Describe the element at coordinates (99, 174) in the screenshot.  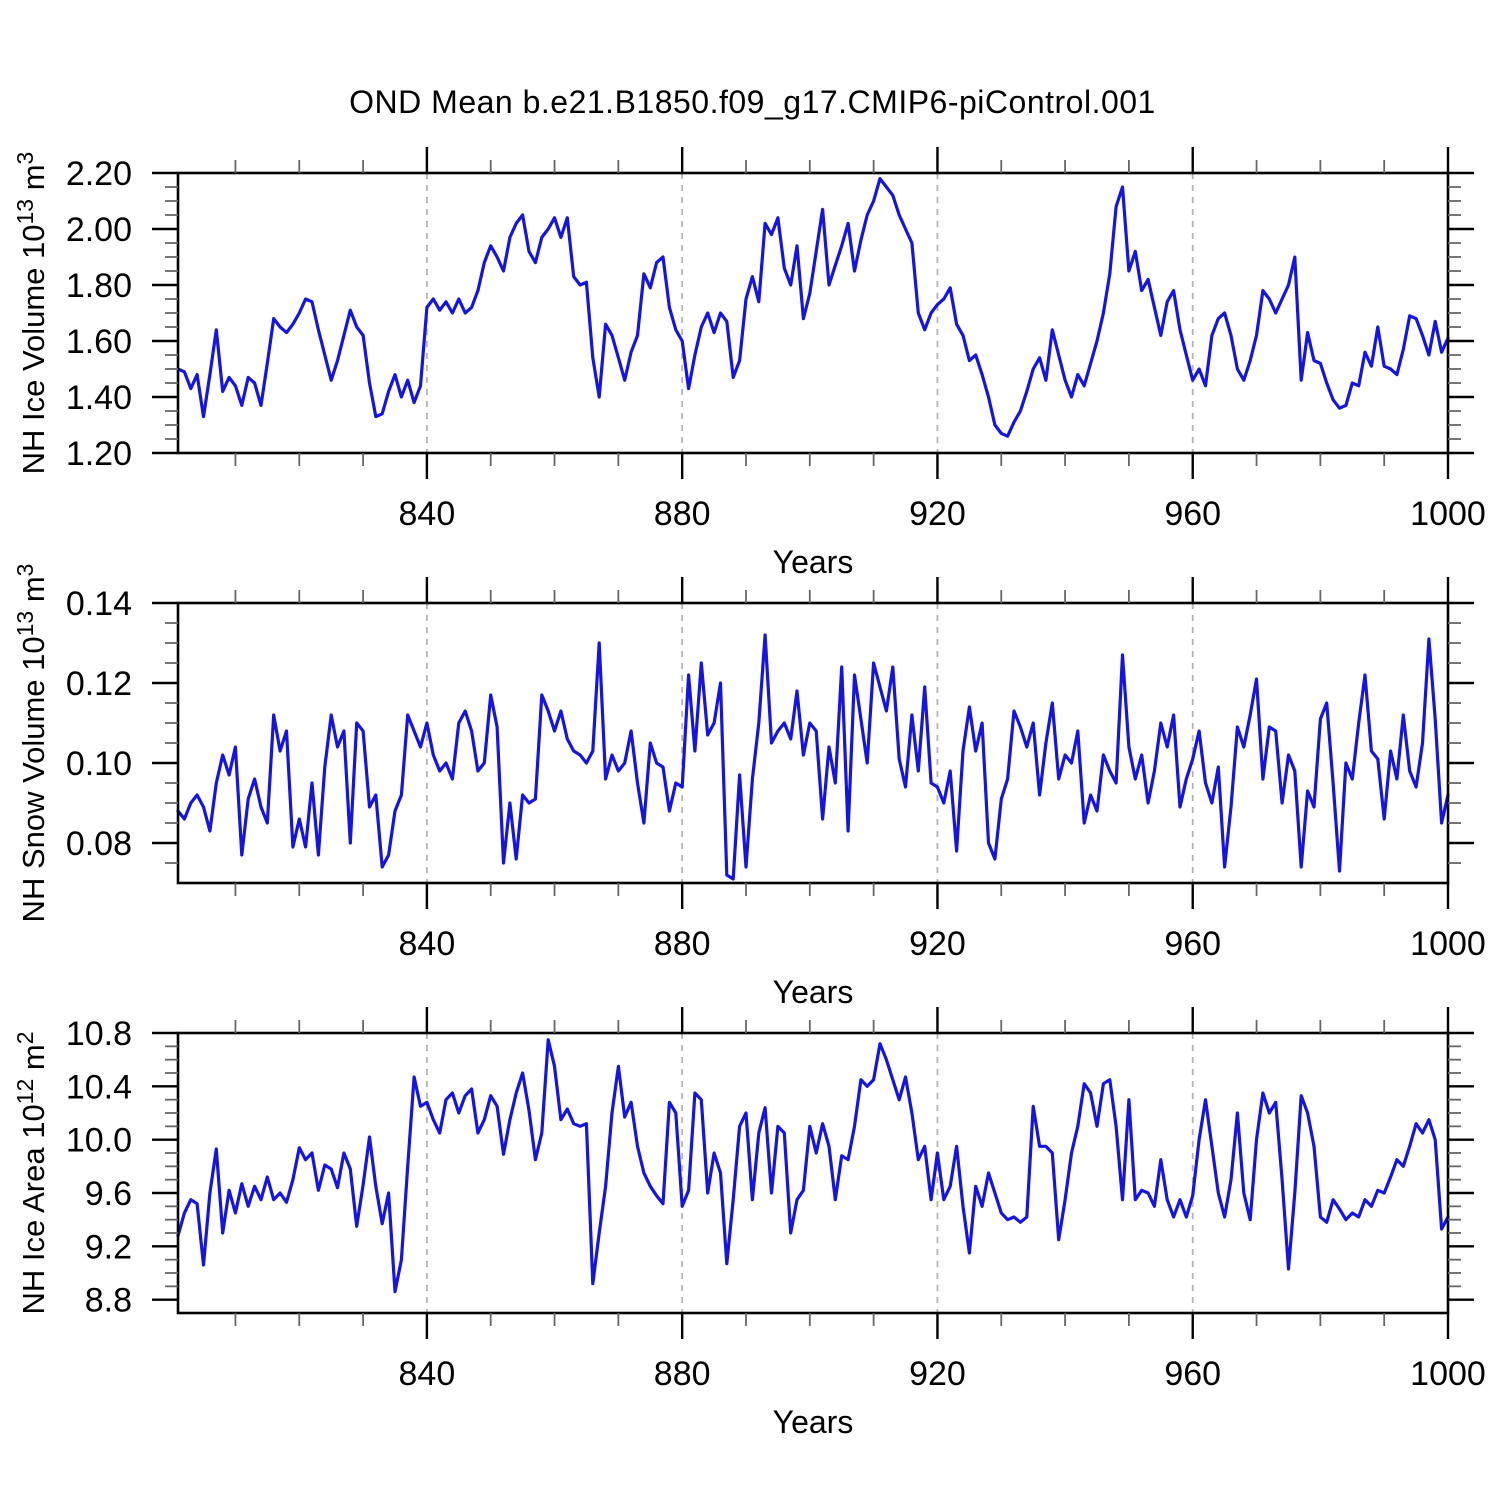
I see `y-tick-label: 2.20` at that location.